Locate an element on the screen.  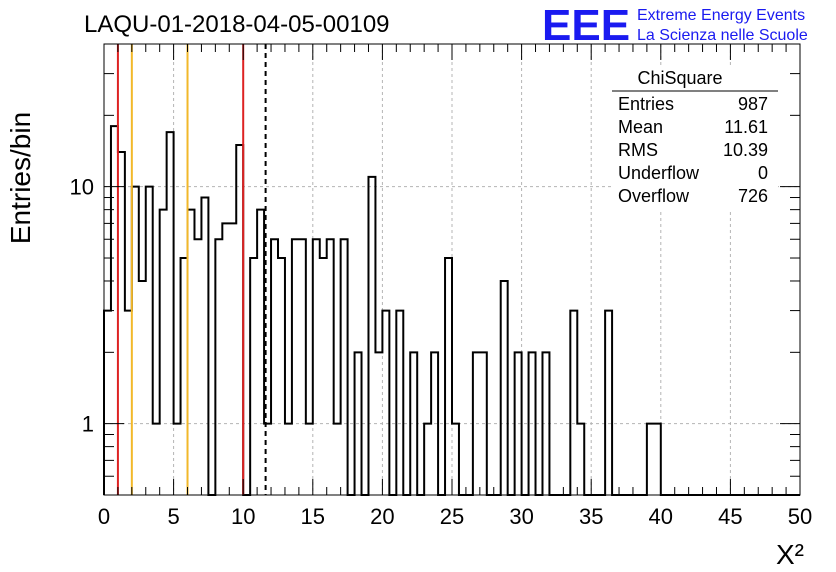
eee-logo-mark: EEE is located at coordinates (586, 25).